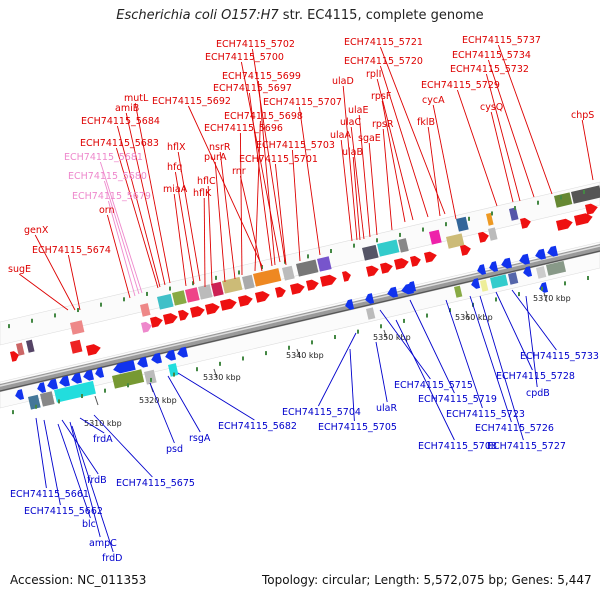 The width and height of the screenshot is (600, 600). Describe the element at coordinates (538, 393) in the screenshot. I see `gene-label: cpdB` at that location.